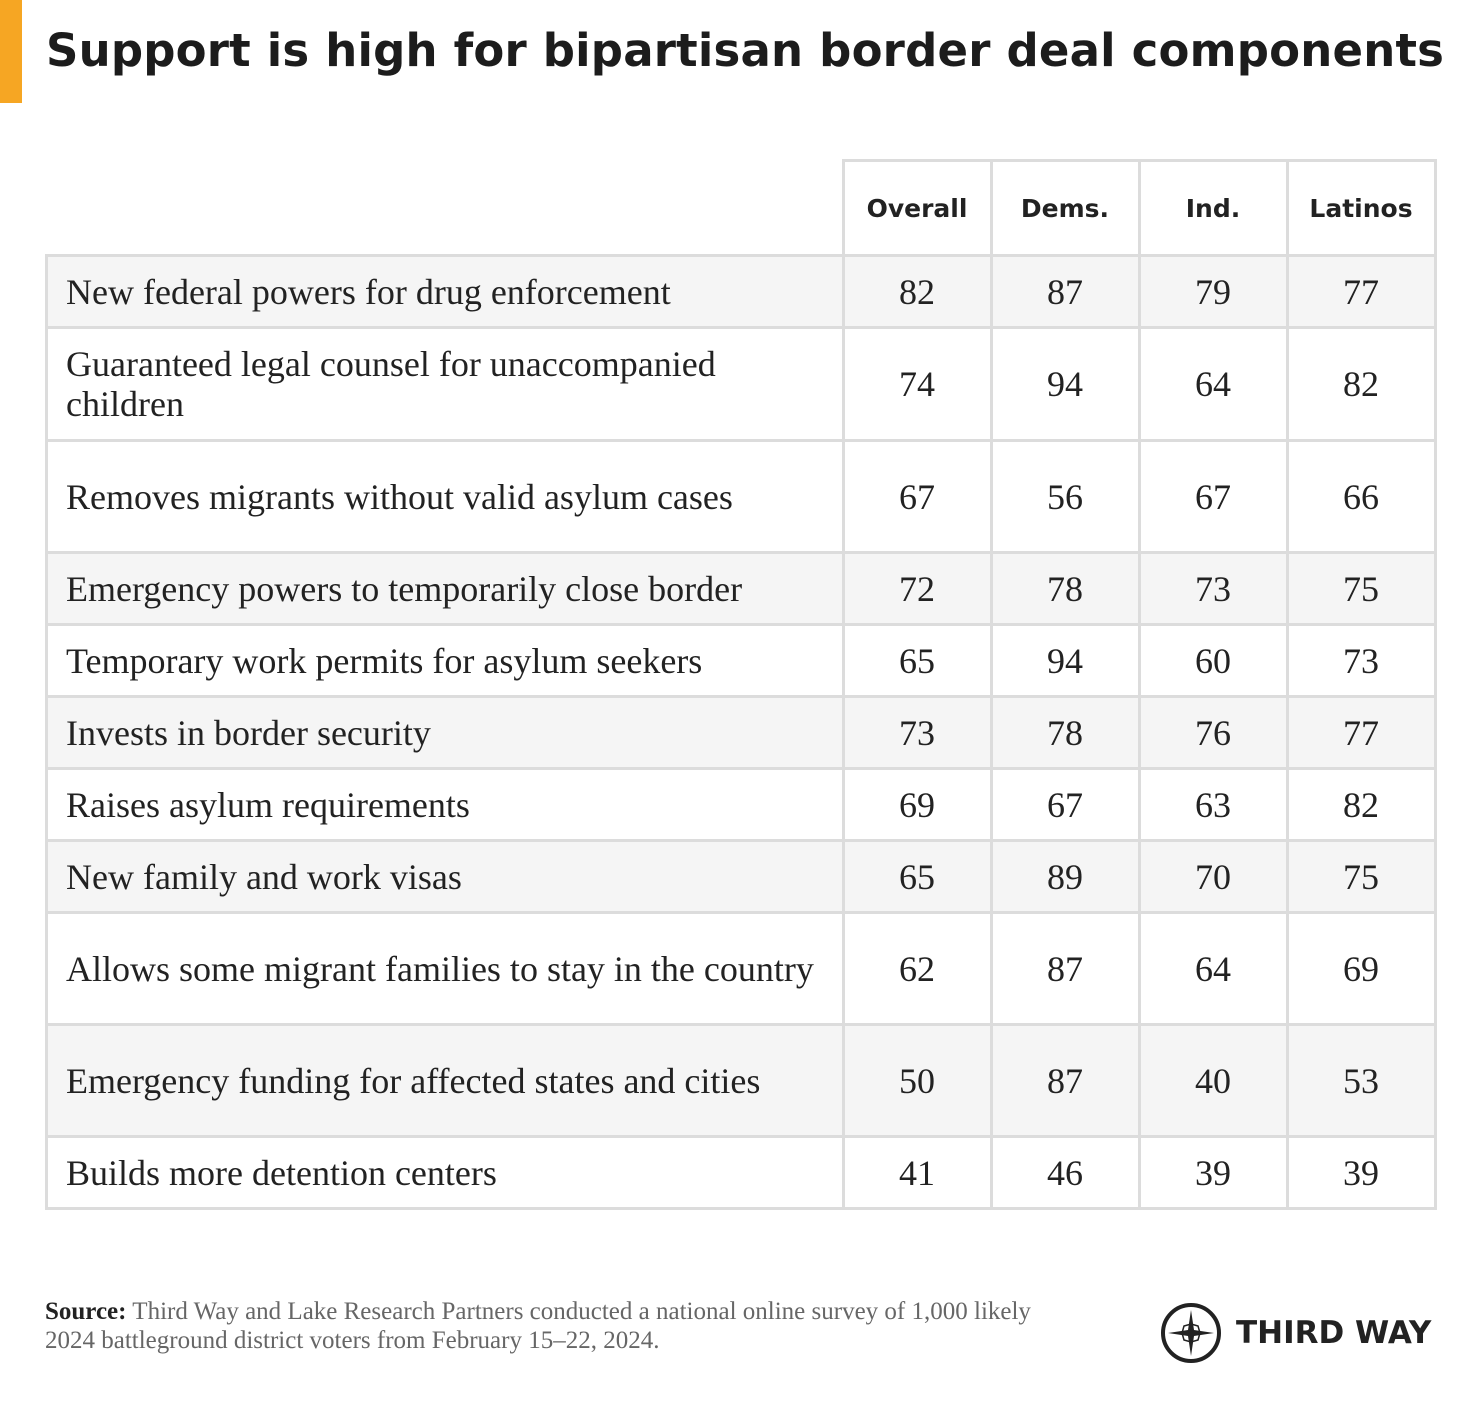  What do you see at coordinates (1213, 876) in the screenshot?
I see `cell-value: 70` at bounding box center [1213, 876].